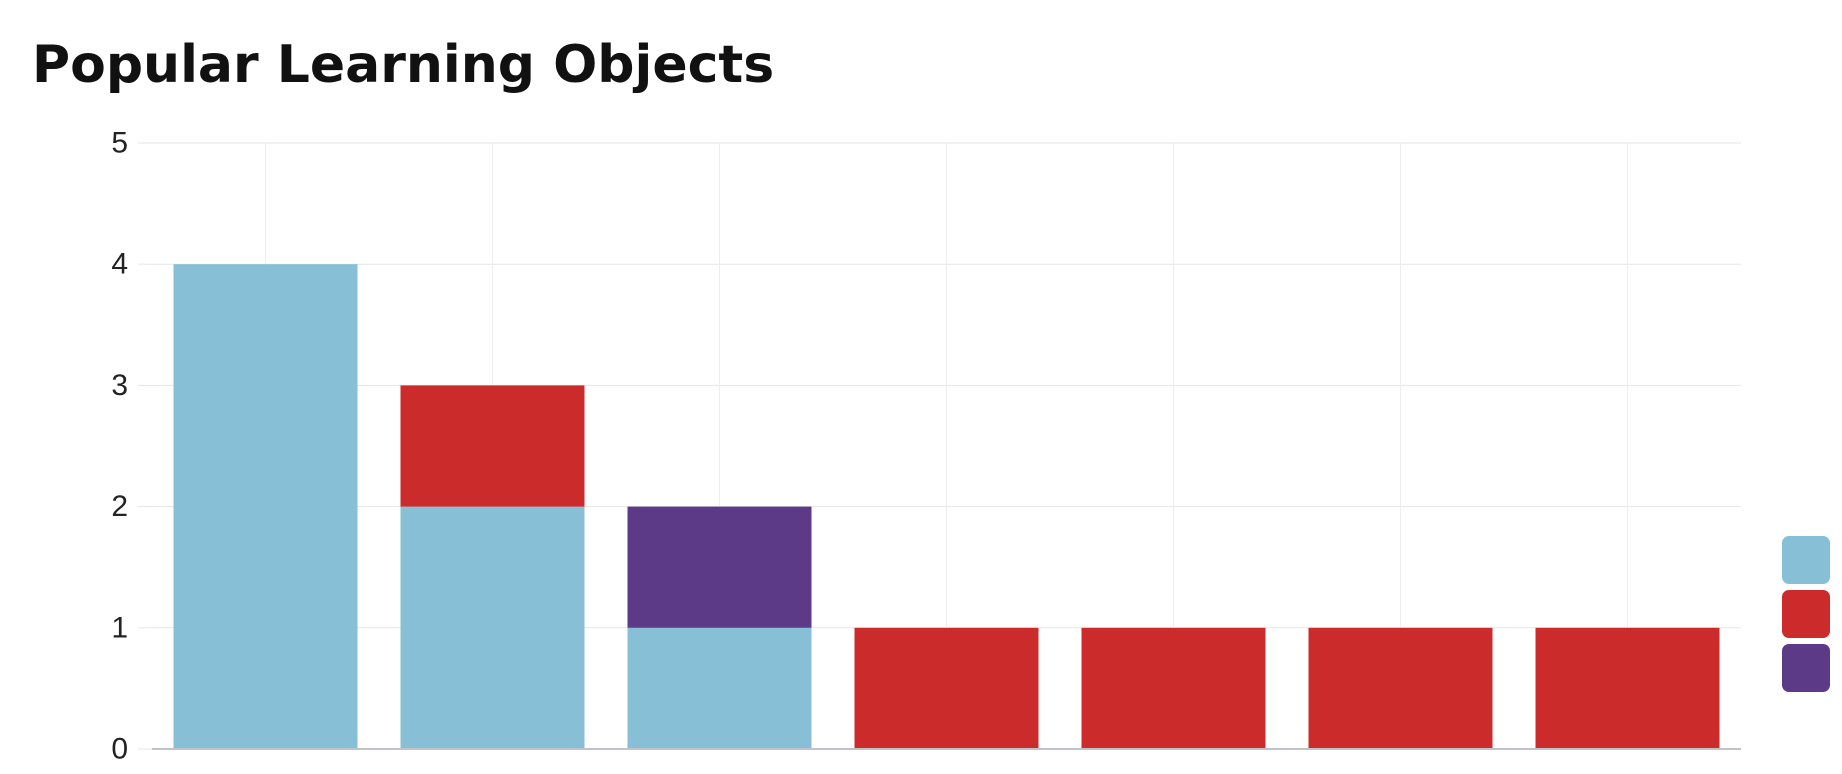  Describe the element at coordinates (119, 627) in the screenshot. I see `y-tick-label: 1` at that location.